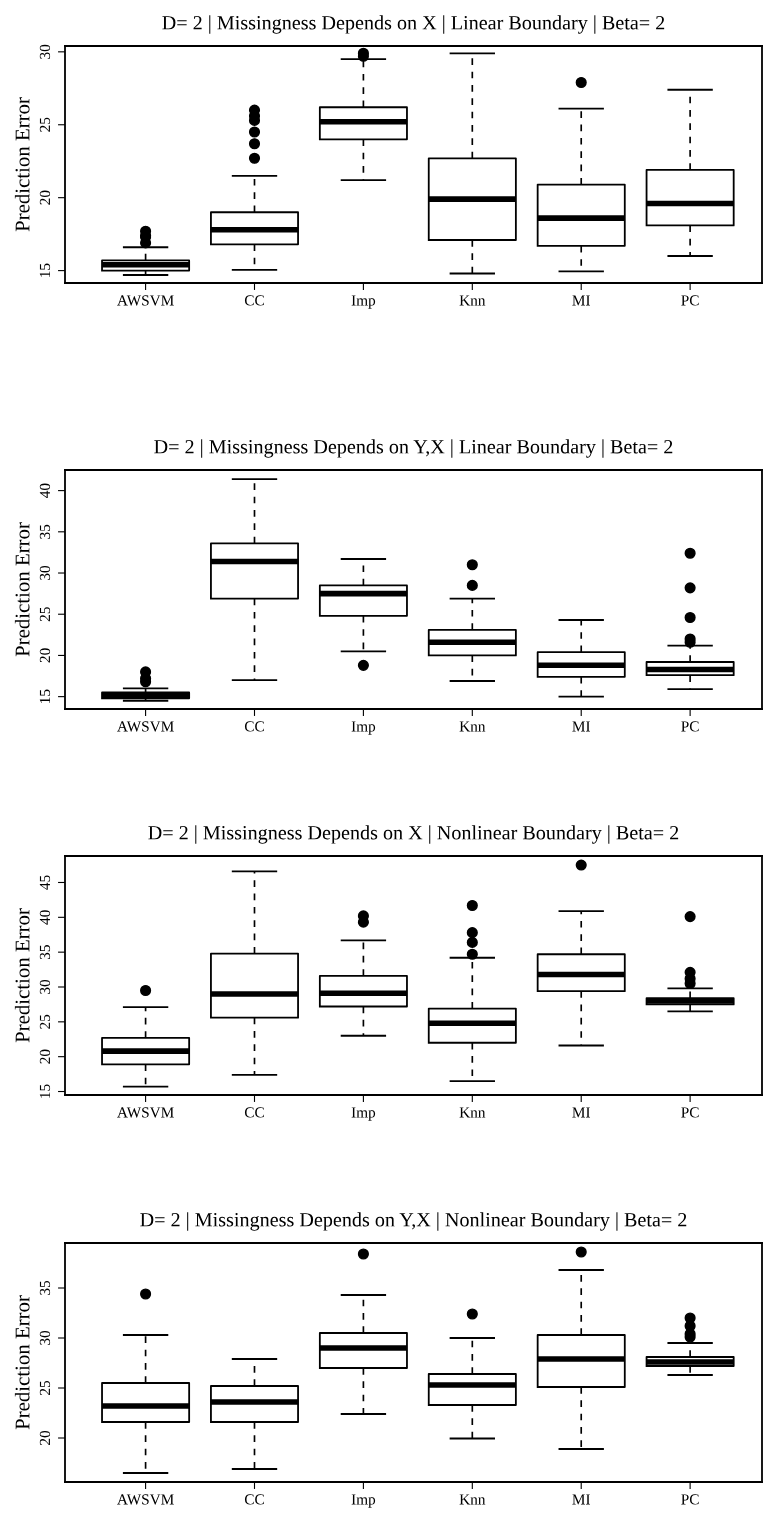 The height and width of the screenshot is (1515, 763). I want to click on chart-title: D= 2 | Missingness Depends on Y,X | Nonlinear Boundary | Beta= 2, so click(413, 1221).